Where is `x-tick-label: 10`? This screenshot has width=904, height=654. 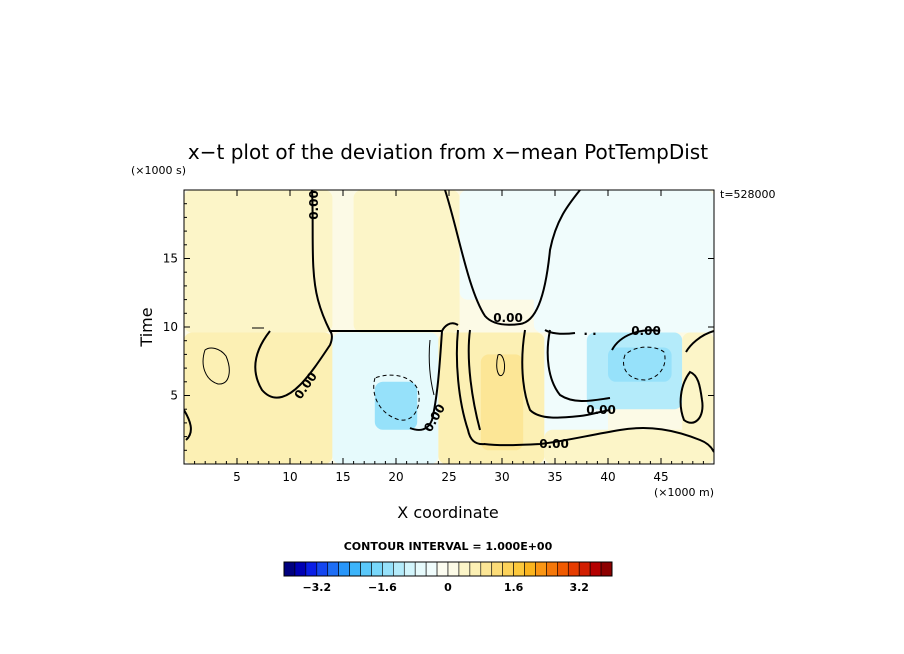
x-tick-label: 10 is located at coordinates (289, 477).